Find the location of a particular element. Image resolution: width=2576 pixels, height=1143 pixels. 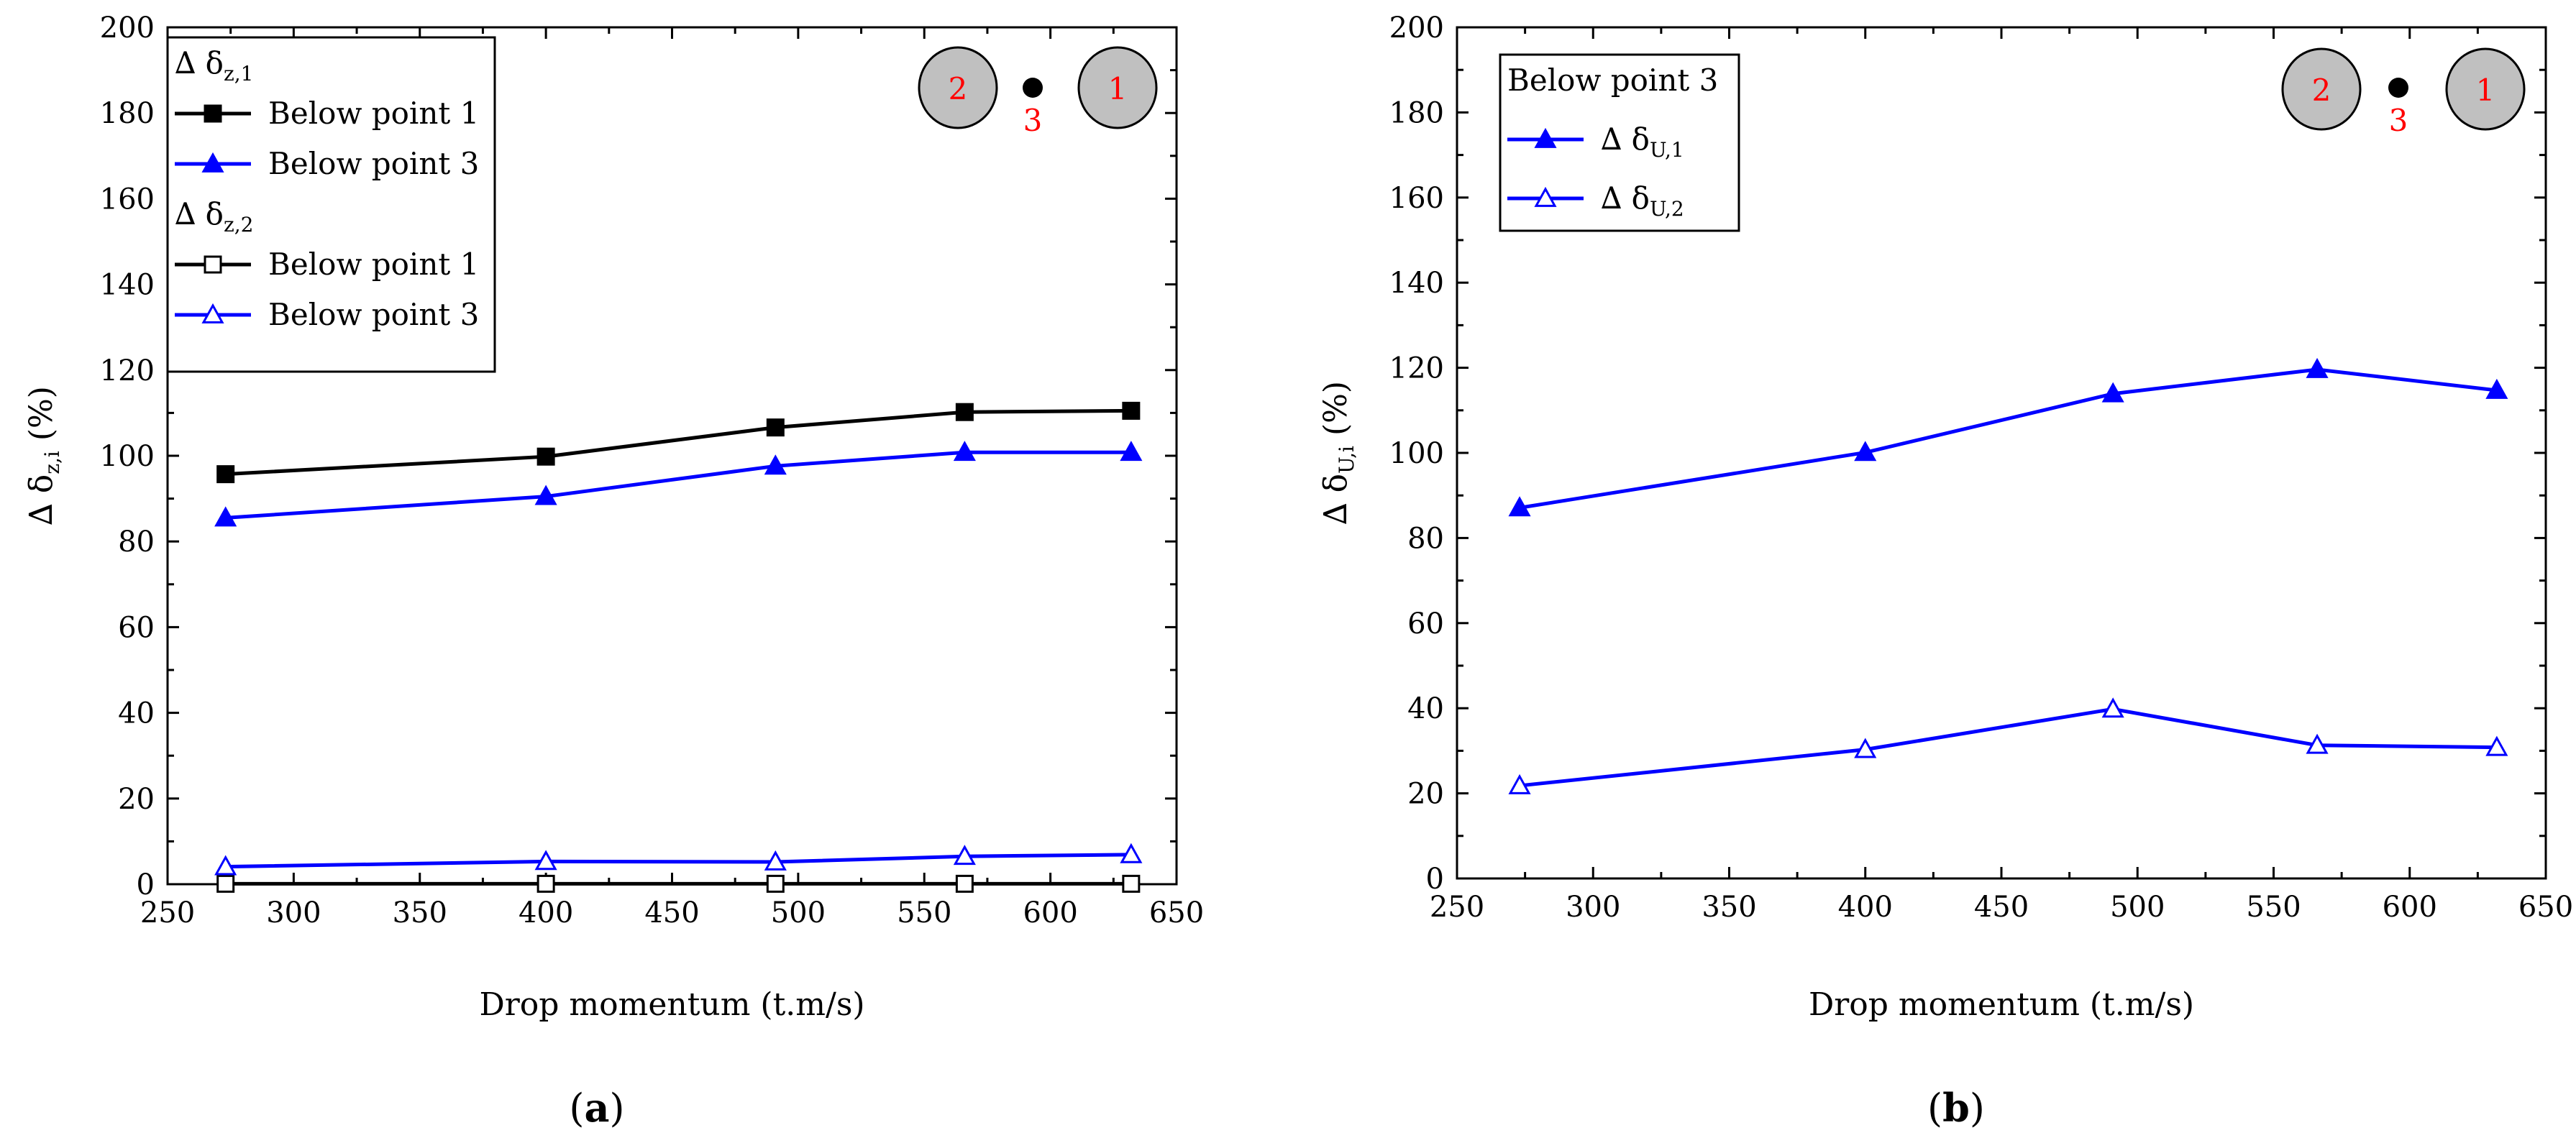

panel-label-paren: ) is located at coordinates (1977, 1108).